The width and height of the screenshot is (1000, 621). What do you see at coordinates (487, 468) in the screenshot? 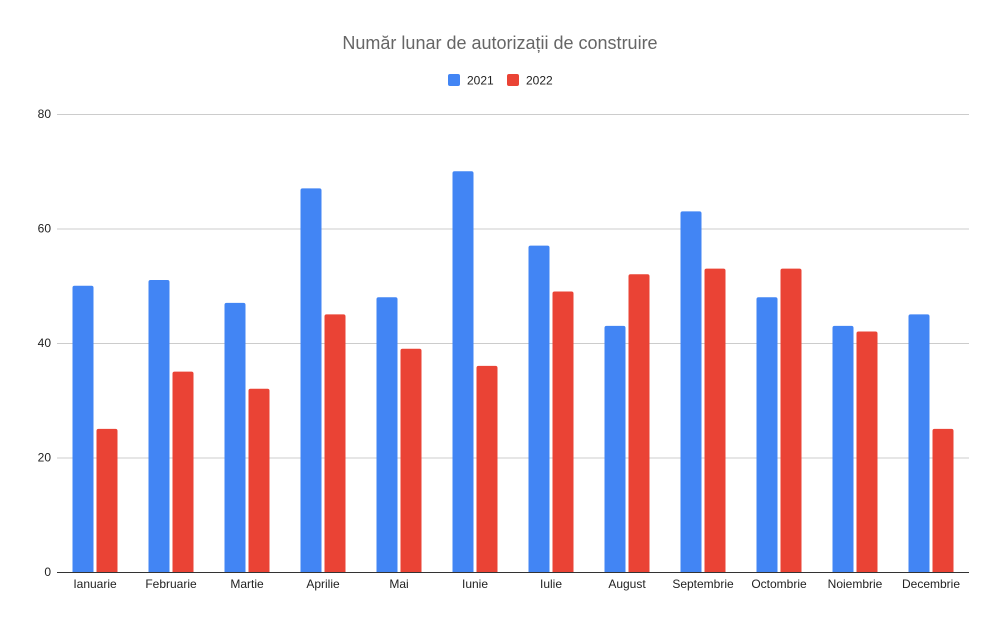
I see `bar-2022-iunie` at bounding box center [487, 468].